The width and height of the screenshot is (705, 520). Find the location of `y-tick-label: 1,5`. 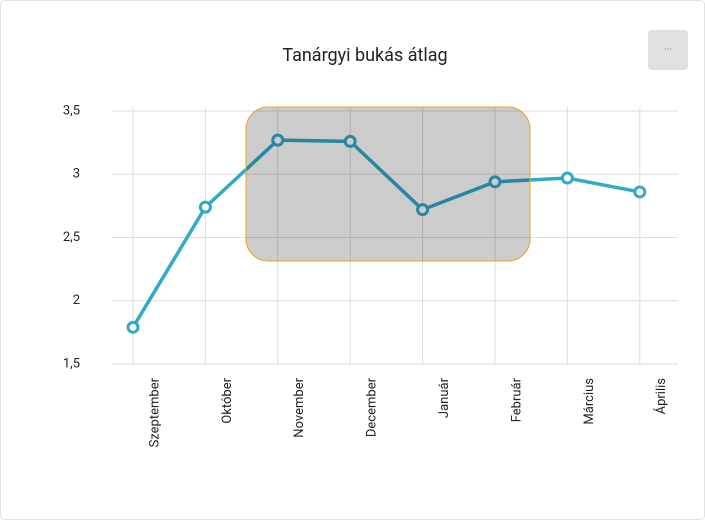

y-tick-label: 1,5 is located at coordinates (71, 363).